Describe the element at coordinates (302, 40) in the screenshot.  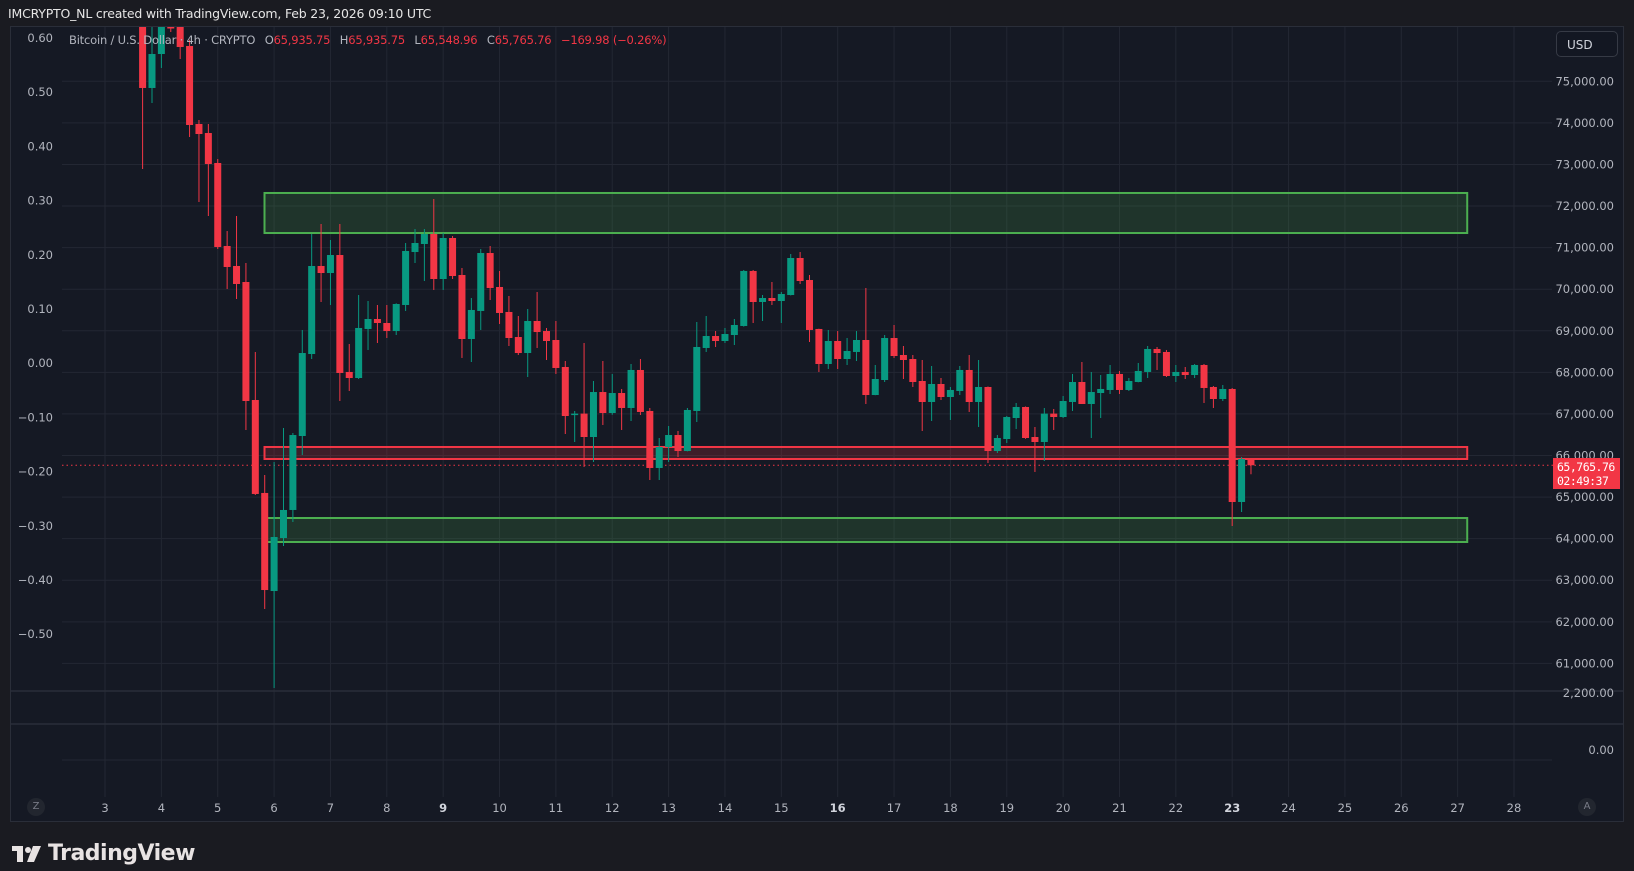
I see `open-value: 65,935.75` at that location.